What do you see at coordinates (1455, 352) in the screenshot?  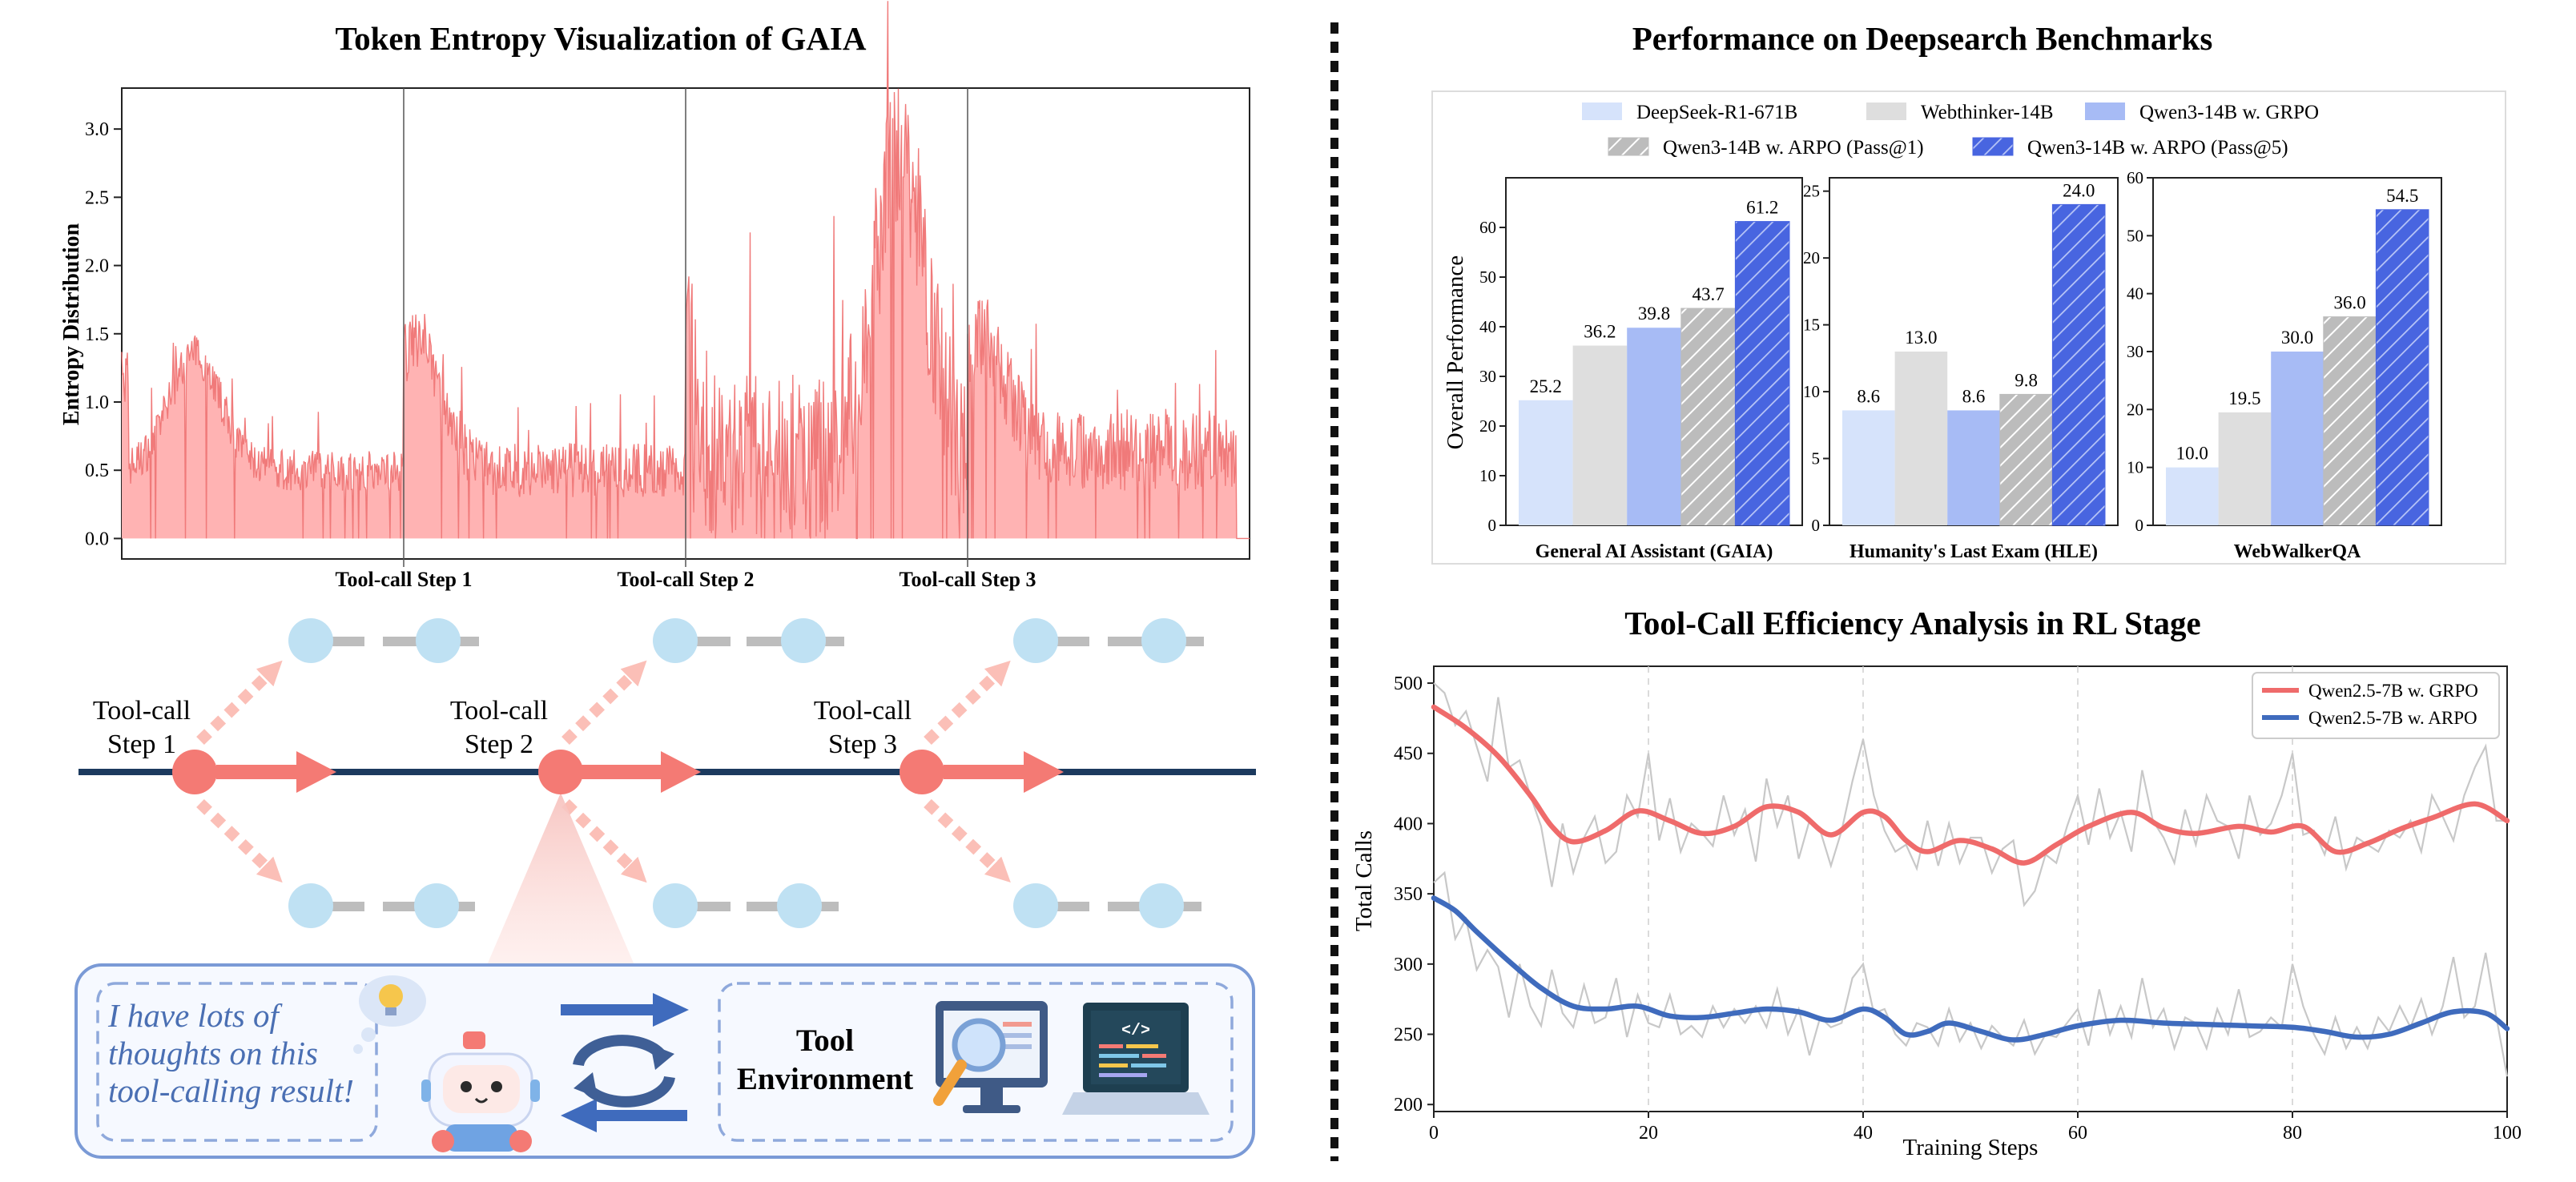 I see `benchmark-y-axis-label: Overall Performance` at bounding box center [1455, 352].